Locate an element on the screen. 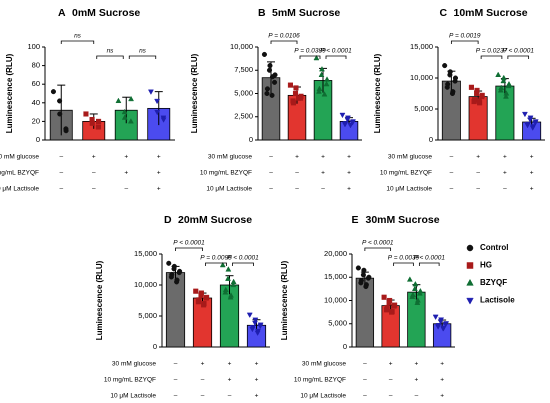 This screenshot has width=550, height=403. y-tick-label: 40 is located at coordinates (36, 102).